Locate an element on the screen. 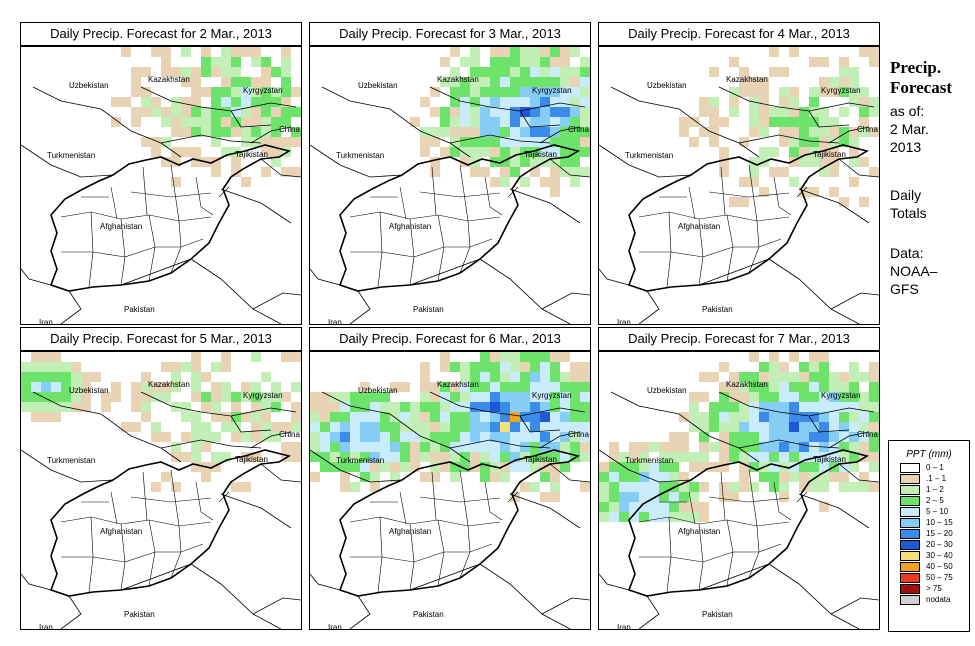 Image resolution: width=975 pixels, height=646 pixels. precip-field is located at coordinates (206, 117).